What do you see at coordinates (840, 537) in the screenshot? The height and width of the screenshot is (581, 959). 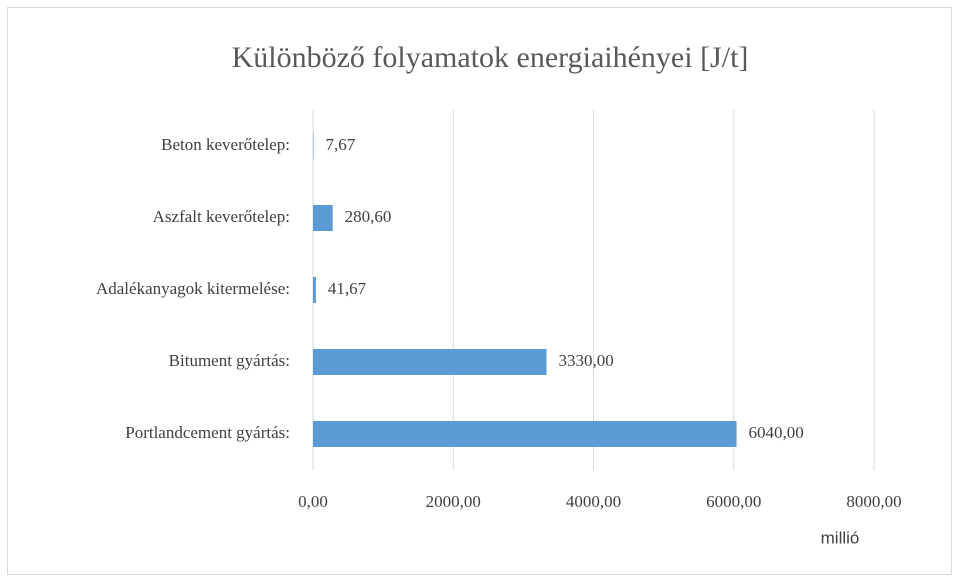 I see `axis-unit-label: millió` at bounding box center [840, 537].